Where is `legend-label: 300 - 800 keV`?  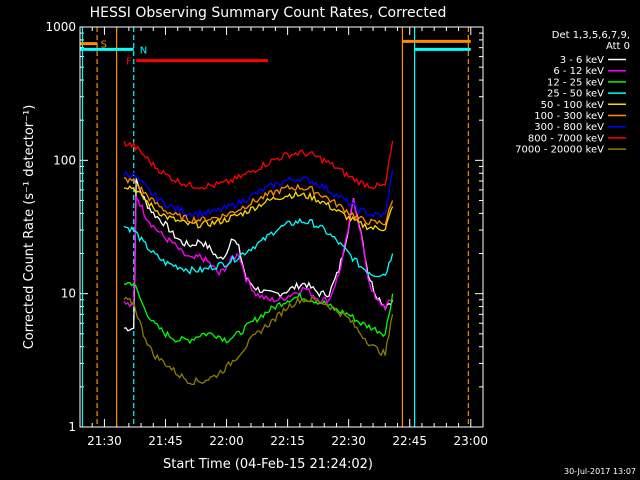
legend-label: 300 - 800 keV is located at coordinates (569, 127).